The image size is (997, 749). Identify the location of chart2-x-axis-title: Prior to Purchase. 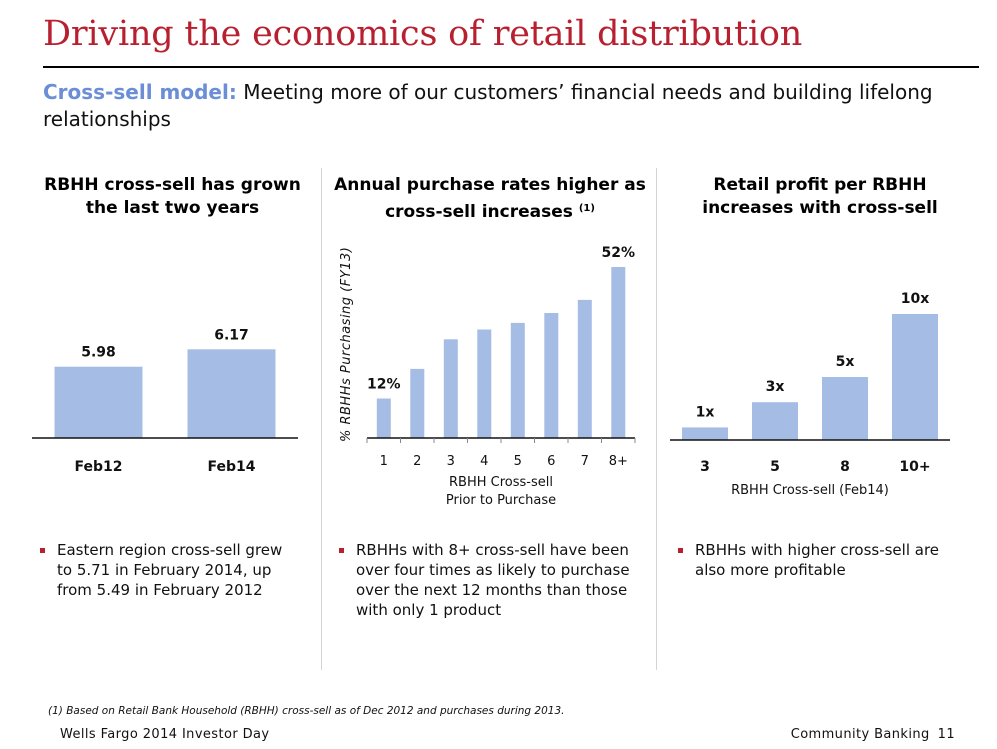
(501, 500).